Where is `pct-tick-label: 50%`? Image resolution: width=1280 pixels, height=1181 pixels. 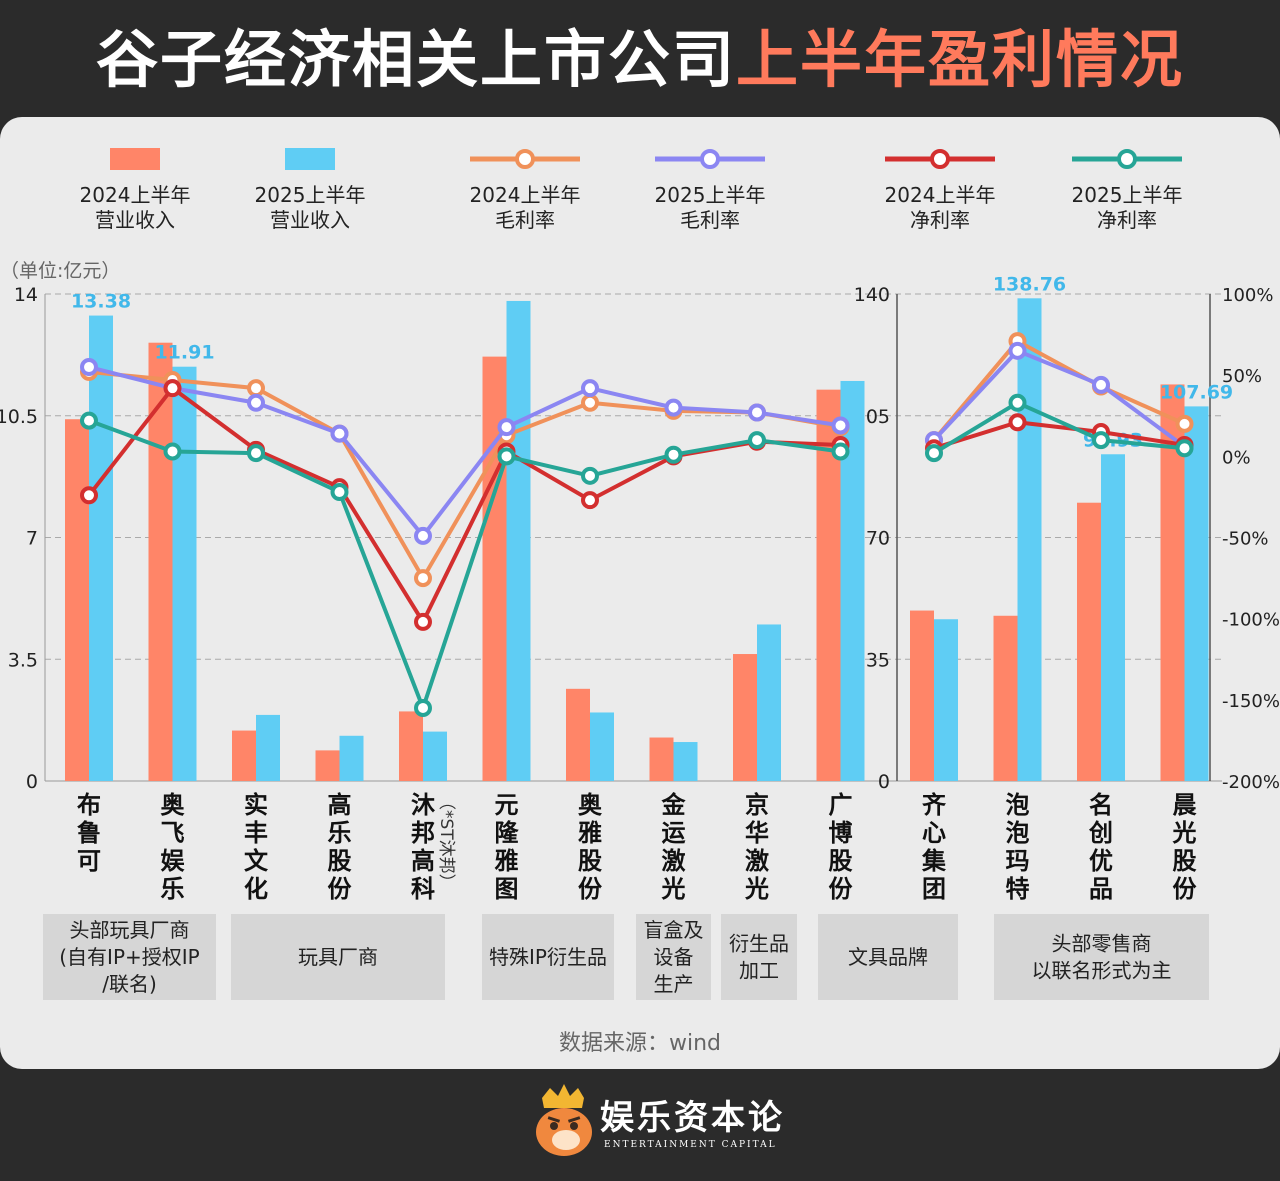 pct-tick-label: 50% is located at coordinates (1242, 376).